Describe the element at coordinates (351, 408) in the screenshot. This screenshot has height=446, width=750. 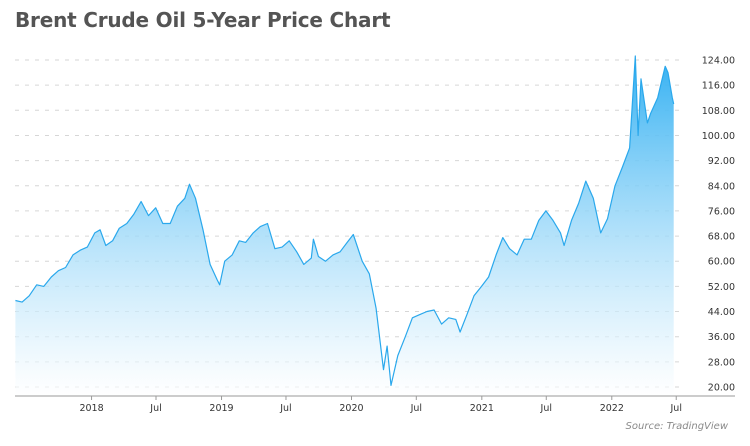
I see `x-tick-label: 2020` at that location.